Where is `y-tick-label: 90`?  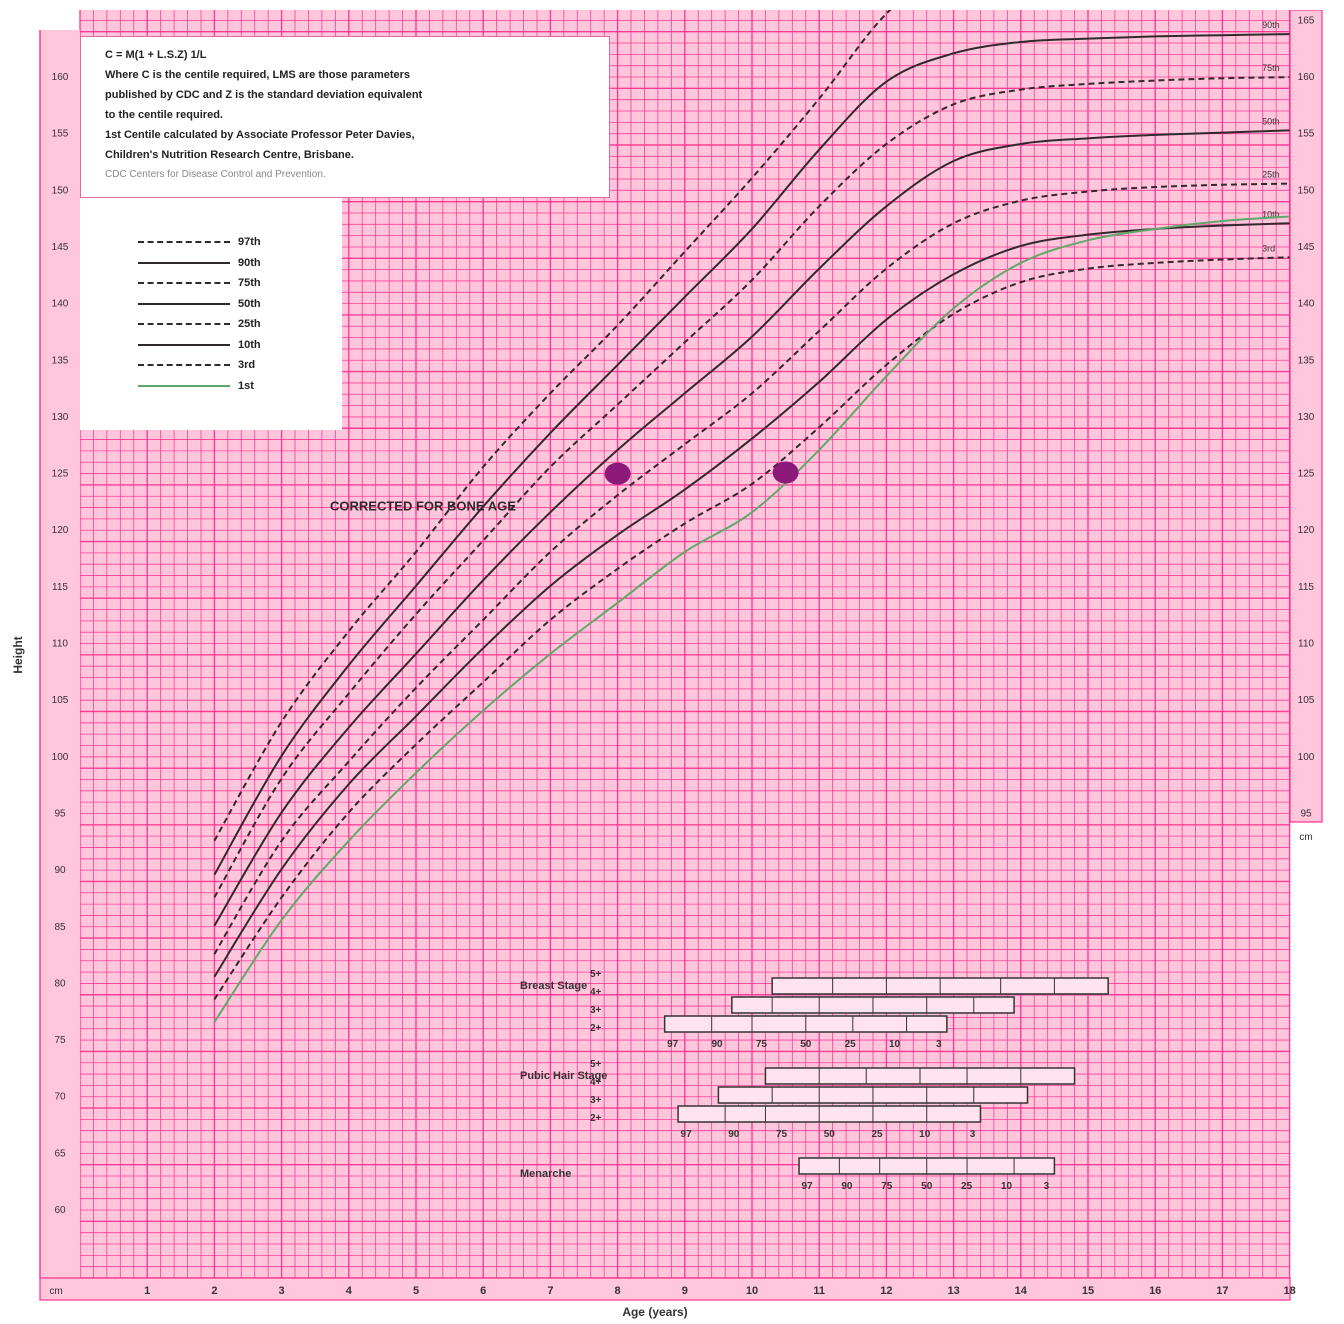
y-tick-label: 90 is located at coordinates (60, 870).